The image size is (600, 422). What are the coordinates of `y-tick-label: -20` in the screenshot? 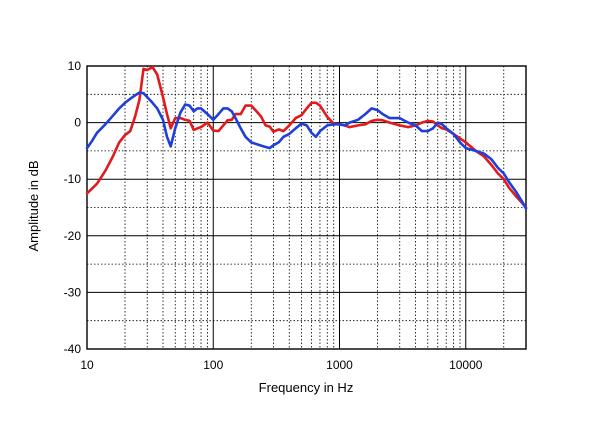 It's located at (73, 236).